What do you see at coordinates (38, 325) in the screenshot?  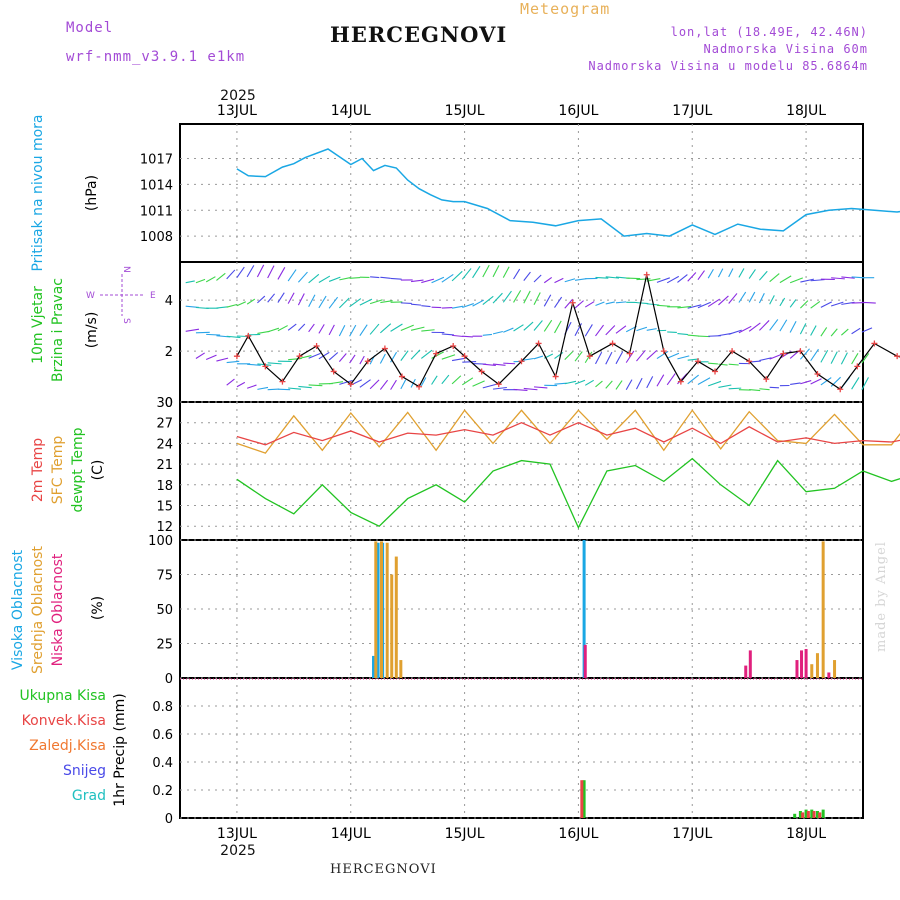 I see `wind-label: 10m Vjetar` at bounding box center [38, 325].